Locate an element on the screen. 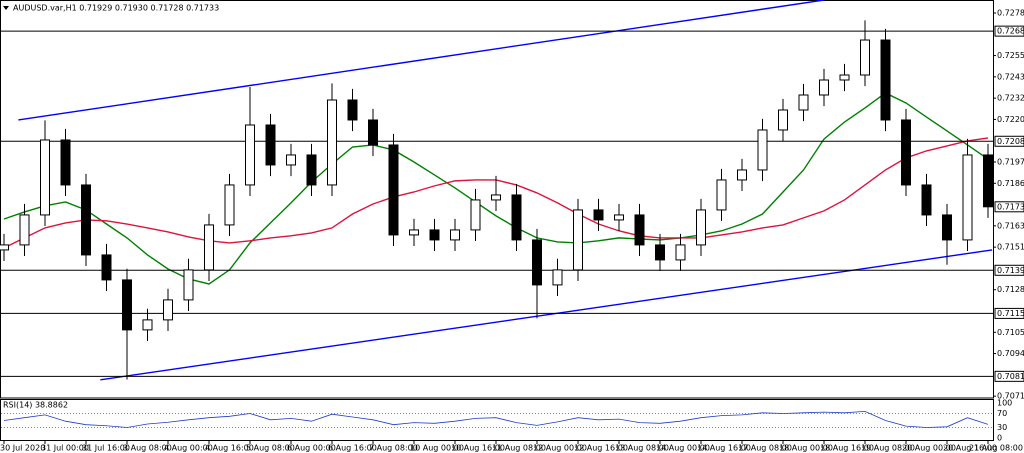 Image resolution: width=1024 pixels, height=453 pixels. x-tick-label: 30 Jul 2020 is located at coordinates (22, 448).